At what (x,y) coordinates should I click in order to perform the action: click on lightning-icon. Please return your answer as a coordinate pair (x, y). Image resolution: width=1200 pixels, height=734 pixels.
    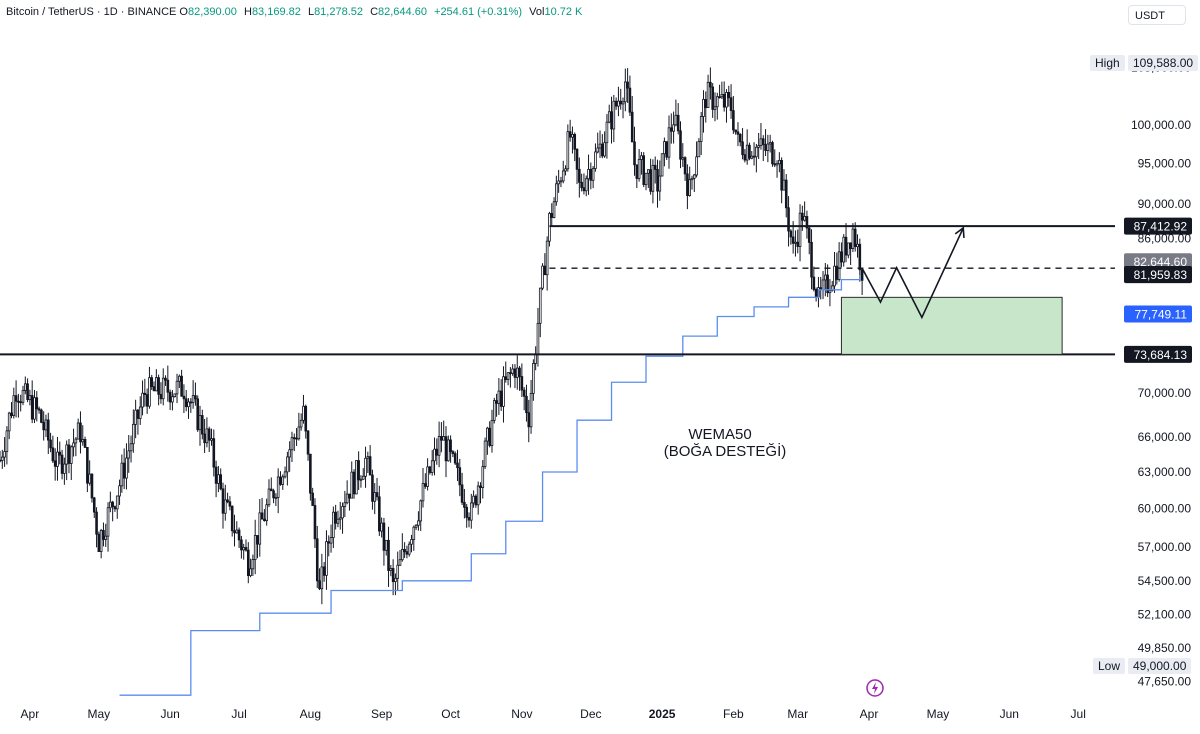
    Looking at the image, I should click on (875, 688).